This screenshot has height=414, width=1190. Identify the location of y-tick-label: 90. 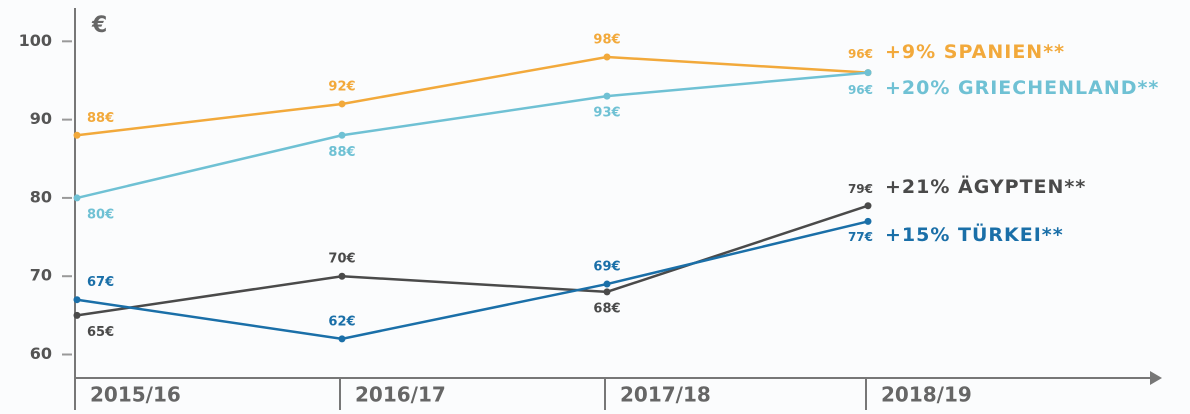
(41, 118).